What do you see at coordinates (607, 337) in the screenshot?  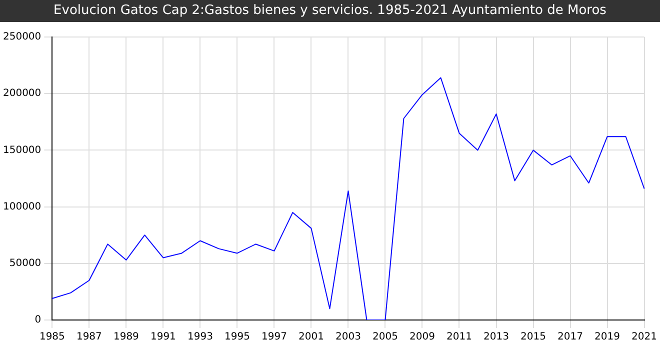 I see `x-tick-label: 2019` at bounding box center [607, 337].